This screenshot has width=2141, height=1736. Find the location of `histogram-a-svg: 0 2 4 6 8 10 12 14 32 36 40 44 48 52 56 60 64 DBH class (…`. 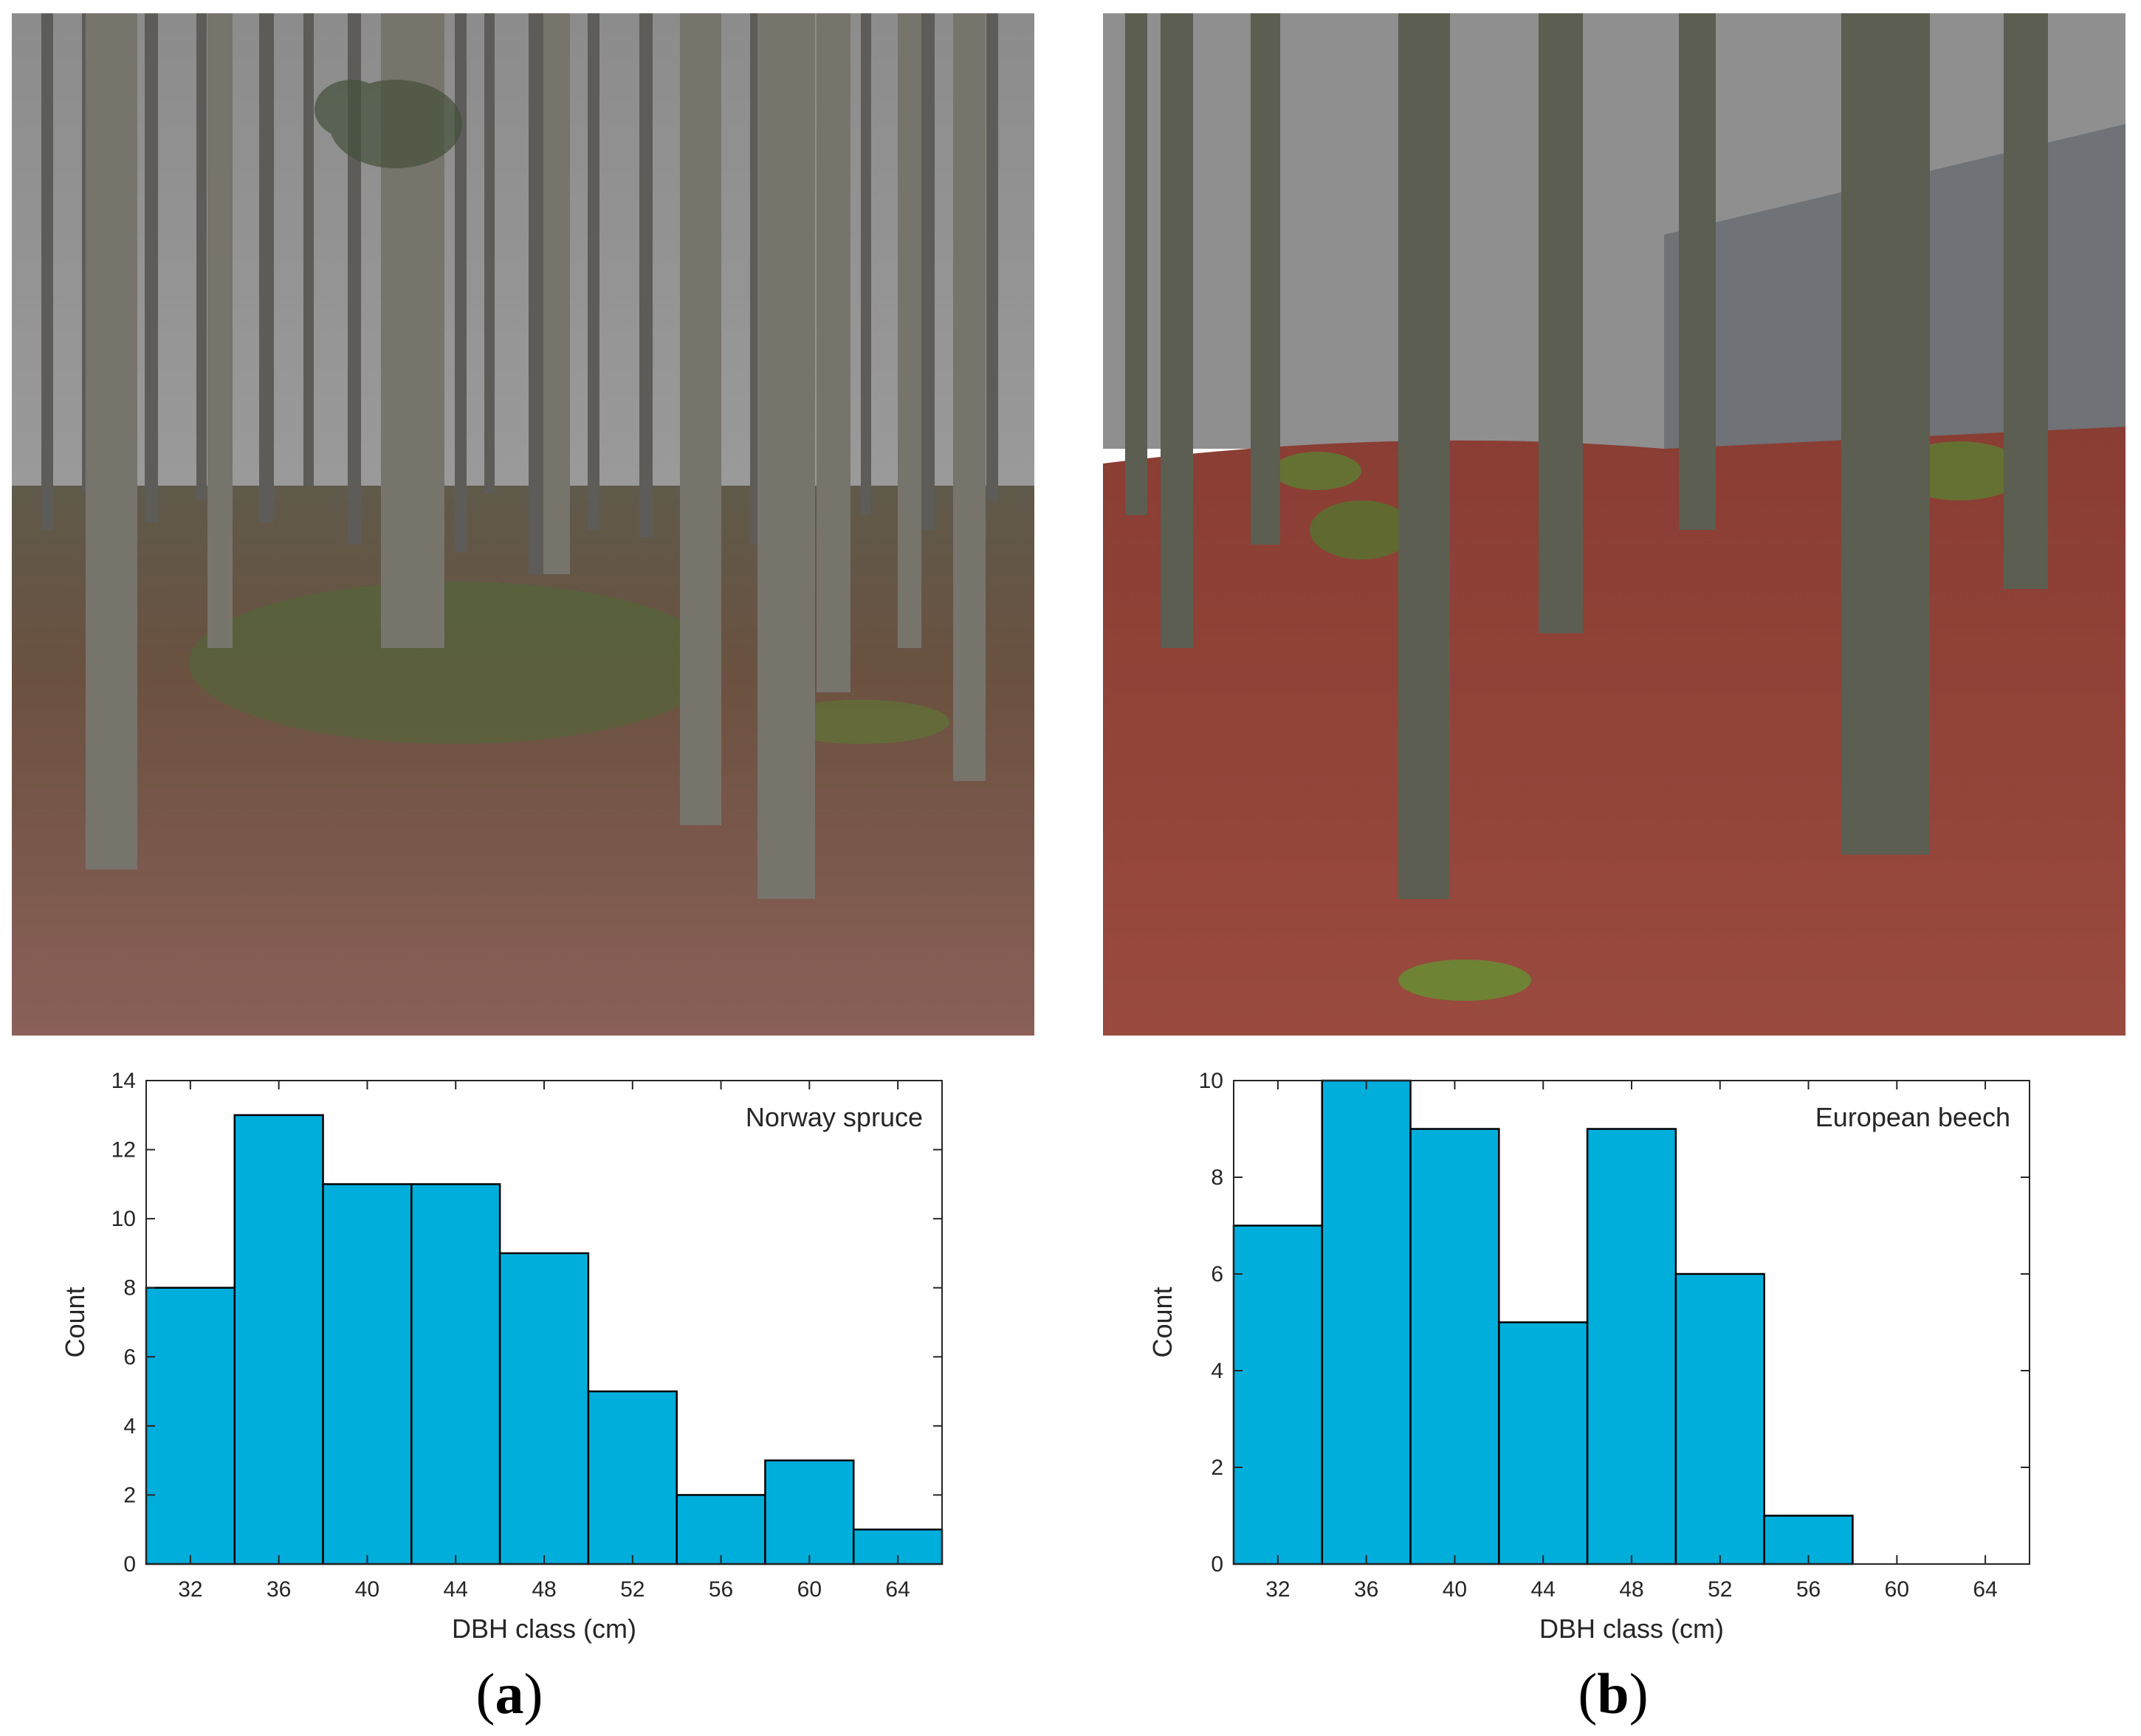

histogram-a-svg: 0 2 4 6 8 10 12 14 32 36 40 44 48 52 56 60 64 DBH class (… is located at coordinates (502, 1356).